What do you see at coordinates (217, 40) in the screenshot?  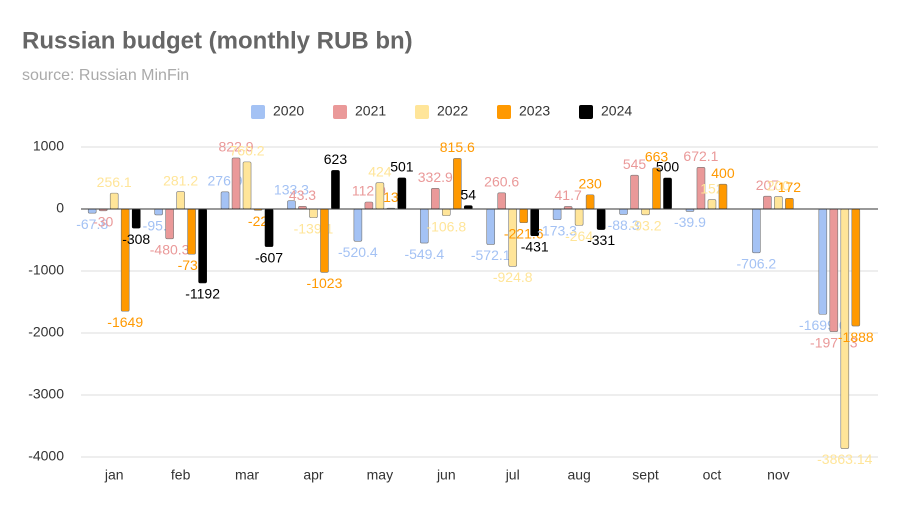 I see `chart-title: Russian budget (monthly RUB bn)` at bounding box center [217, 40].